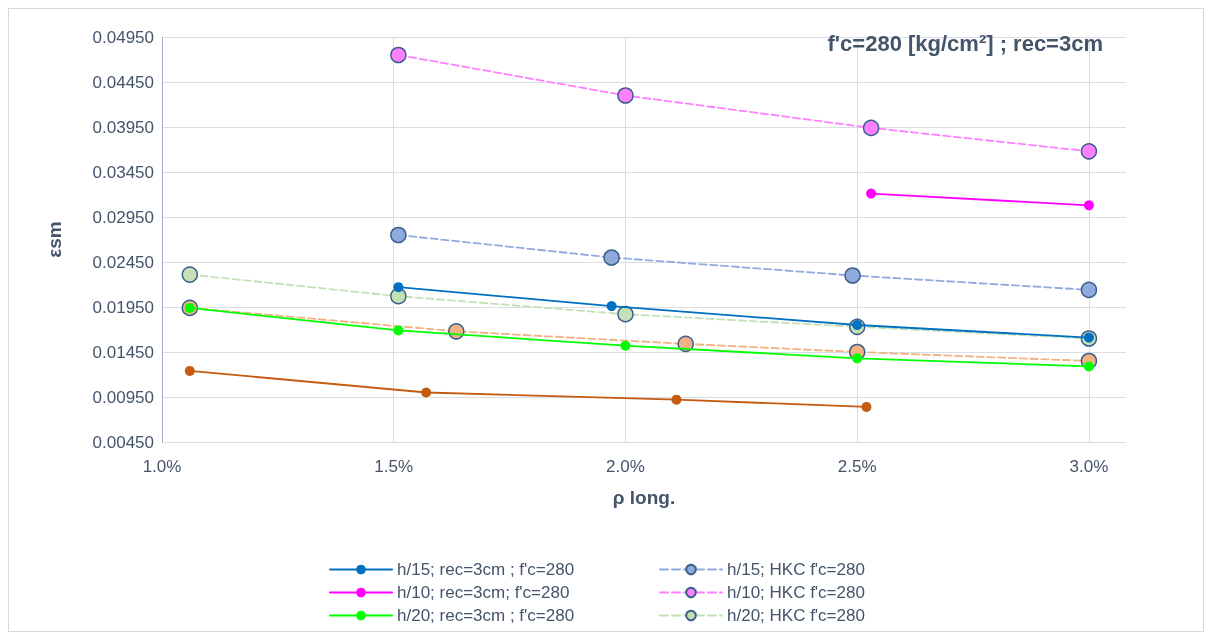  I want to click on y-tick-label: 0.02450, so click(123, 262).